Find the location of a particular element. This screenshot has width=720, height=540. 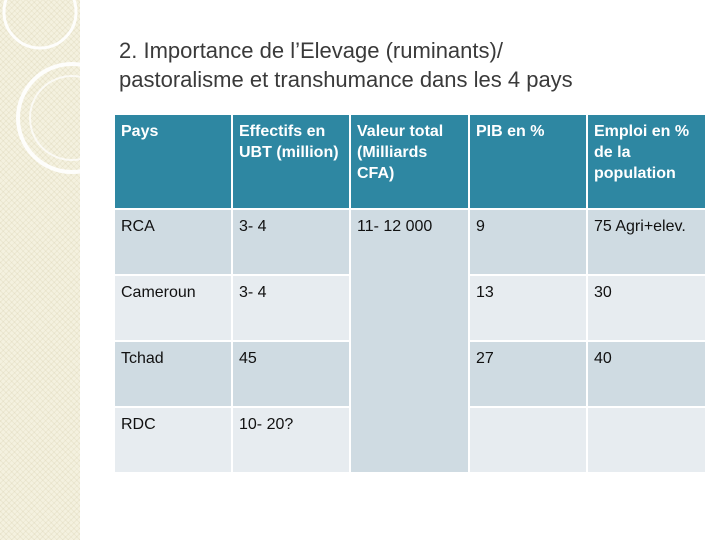

cell-effectifs: 45 is located at coordinates (291, 374).